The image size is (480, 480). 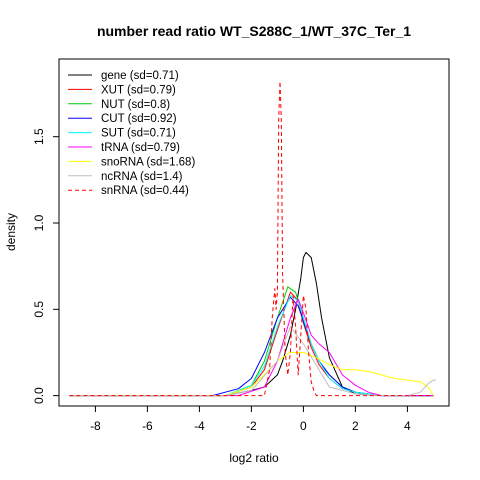 What do you see at coordinates (303, 426) in the screenshot?
I see `x-tick-label: 0` at bounding box center [303, 426].